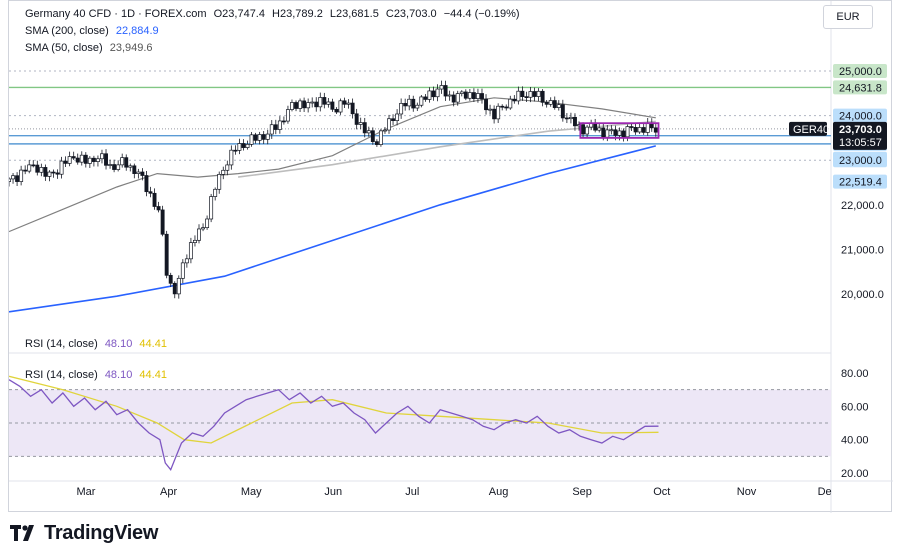  I want to click on current-price-tag, so click(860, 135).